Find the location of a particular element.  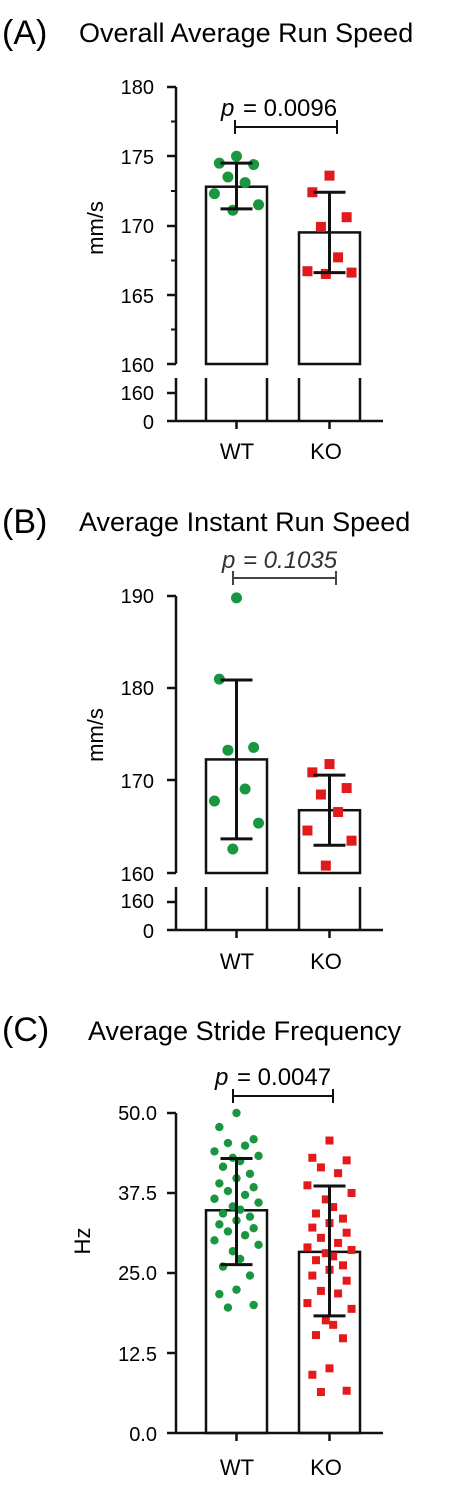

panel-a-p-value: = 0.0096 is located at coordinates (290, 108).